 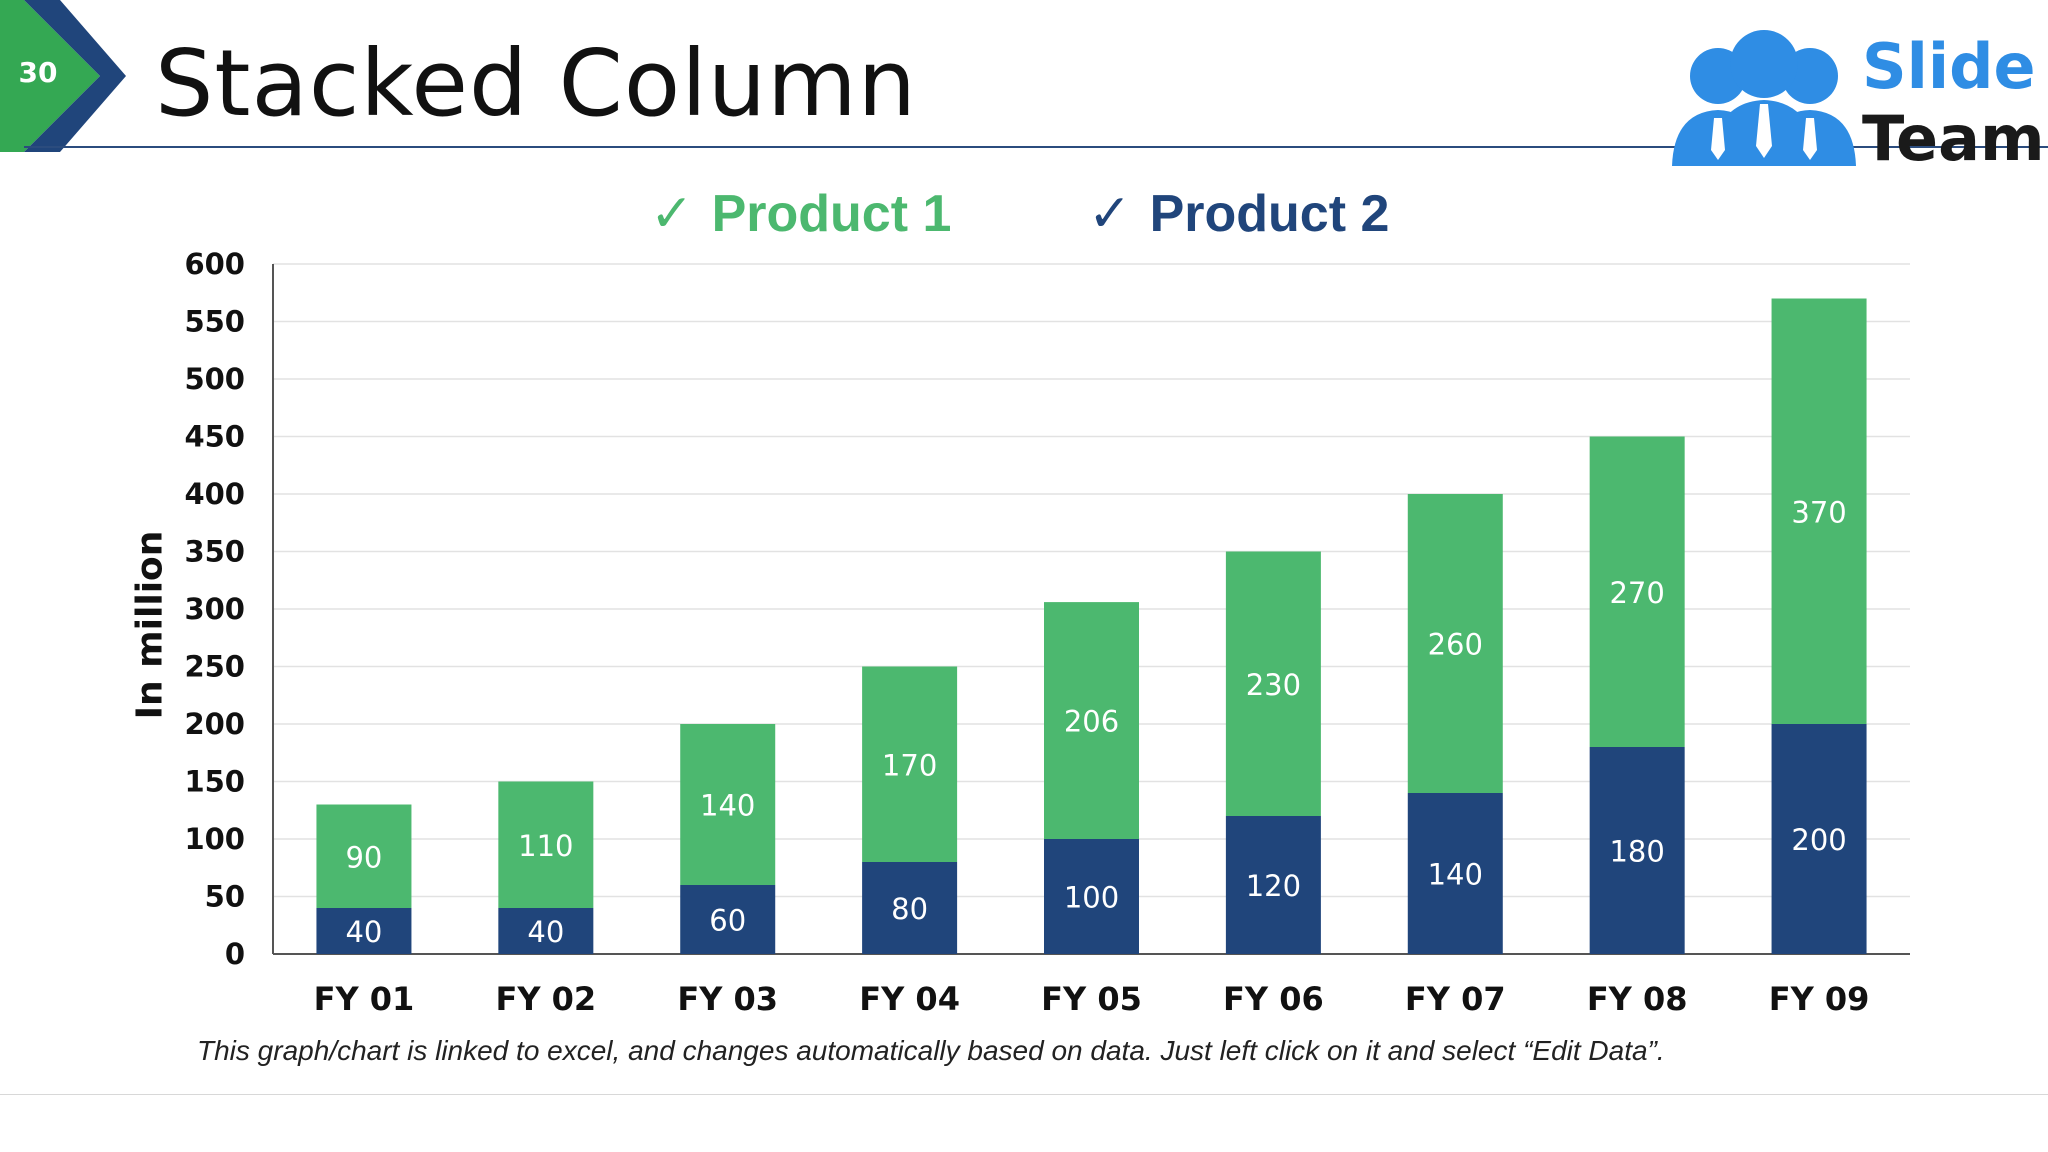 I want to click on y-tick-label: 500, so click(x=214, y=379).